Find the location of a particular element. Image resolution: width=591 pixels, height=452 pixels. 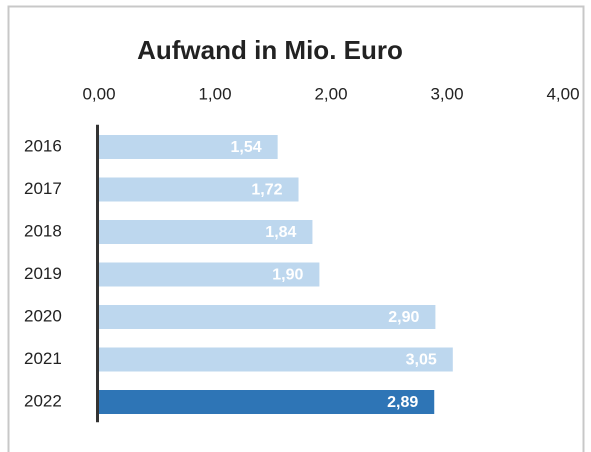

value-label: 1,84 is located at coordinates (280, 232).